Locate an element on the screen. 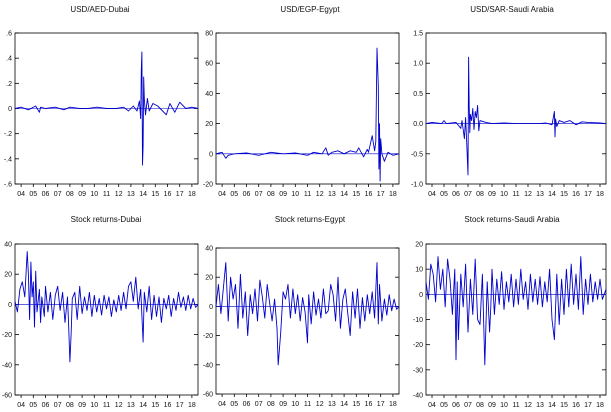 This screenshot has height=412, width=611. panel-title: USD/SAR-Saudi Arabia is located at coordinates (512, 9).